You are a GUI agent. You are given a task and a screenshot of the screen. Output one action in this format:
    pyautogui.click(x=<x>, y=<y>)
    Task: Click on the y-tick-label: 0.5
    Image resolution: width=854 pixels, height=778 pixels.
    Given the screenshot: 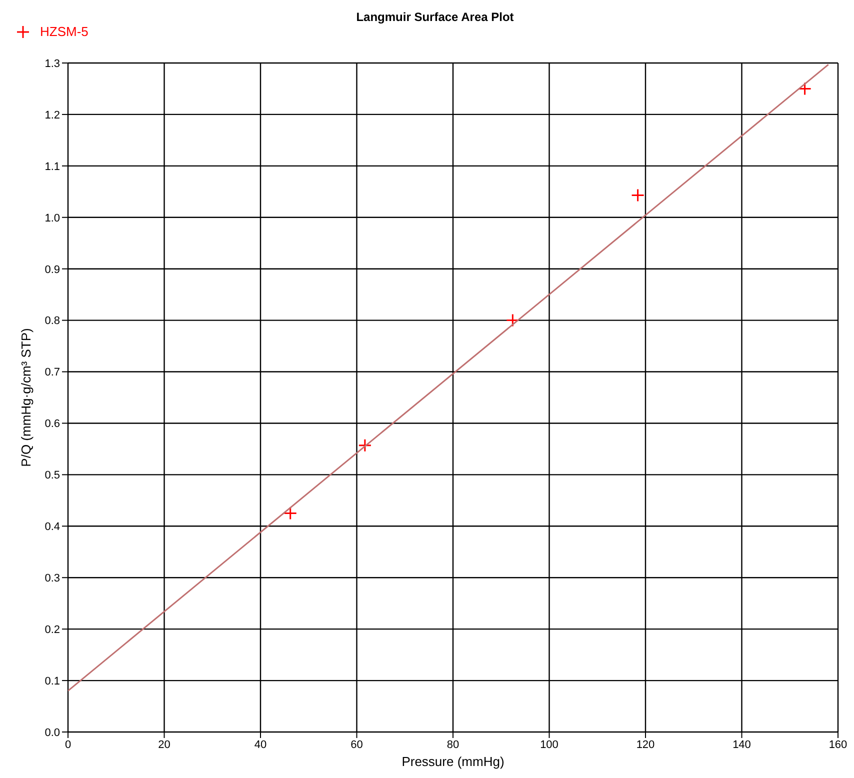 What is the action you would take?
    pyautogui.click(x=52, y=476)
    